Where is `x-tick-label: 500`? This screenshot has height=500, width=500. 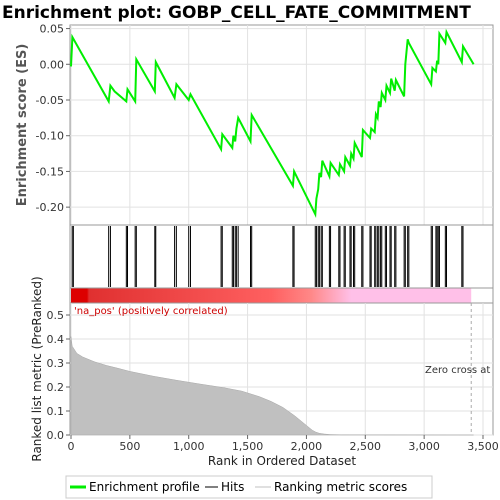
x-tick-label: 500 is located at coordinates (129, 446).